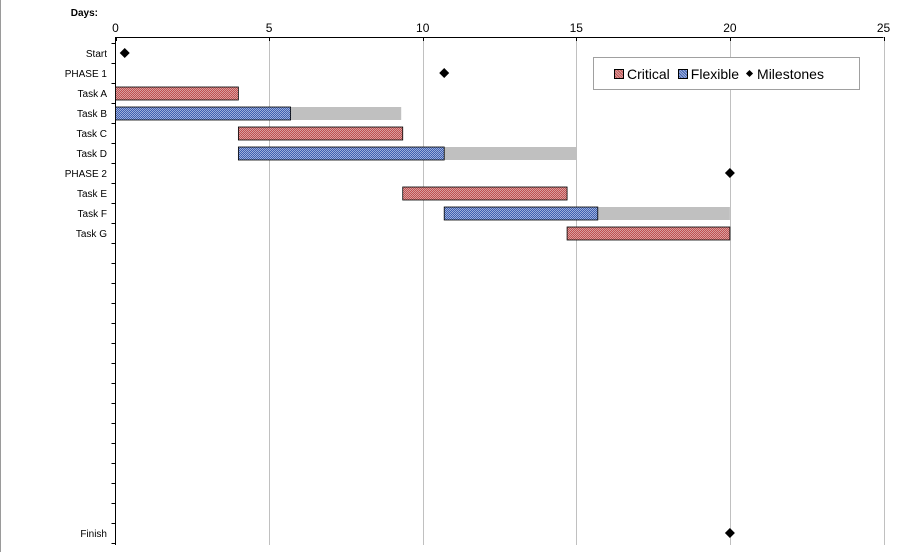  What do you see at coordinates (115, 28) in the screenshot?
I see `x-tick-label: 0` at bounding box center [115, 28].